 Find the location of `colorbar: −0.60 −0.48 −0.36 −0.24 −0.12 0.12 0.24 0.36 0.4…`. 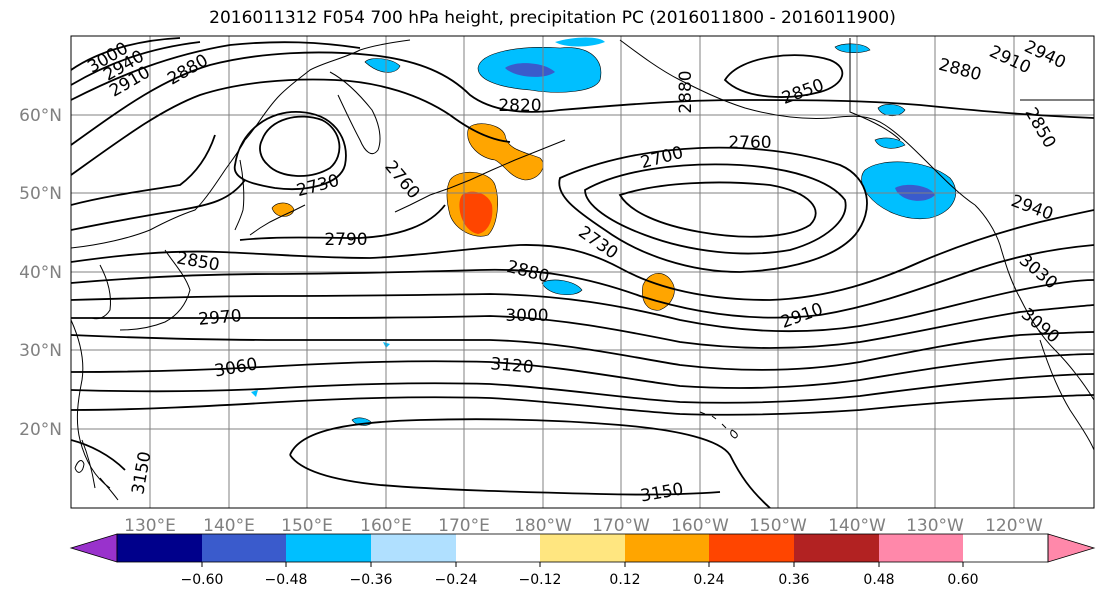

colorbar: −0.60 −0.48 −0.36 −0.24 −0.12 0.12 0.24 0.36 0.4… is located at coordinates (582, 560).